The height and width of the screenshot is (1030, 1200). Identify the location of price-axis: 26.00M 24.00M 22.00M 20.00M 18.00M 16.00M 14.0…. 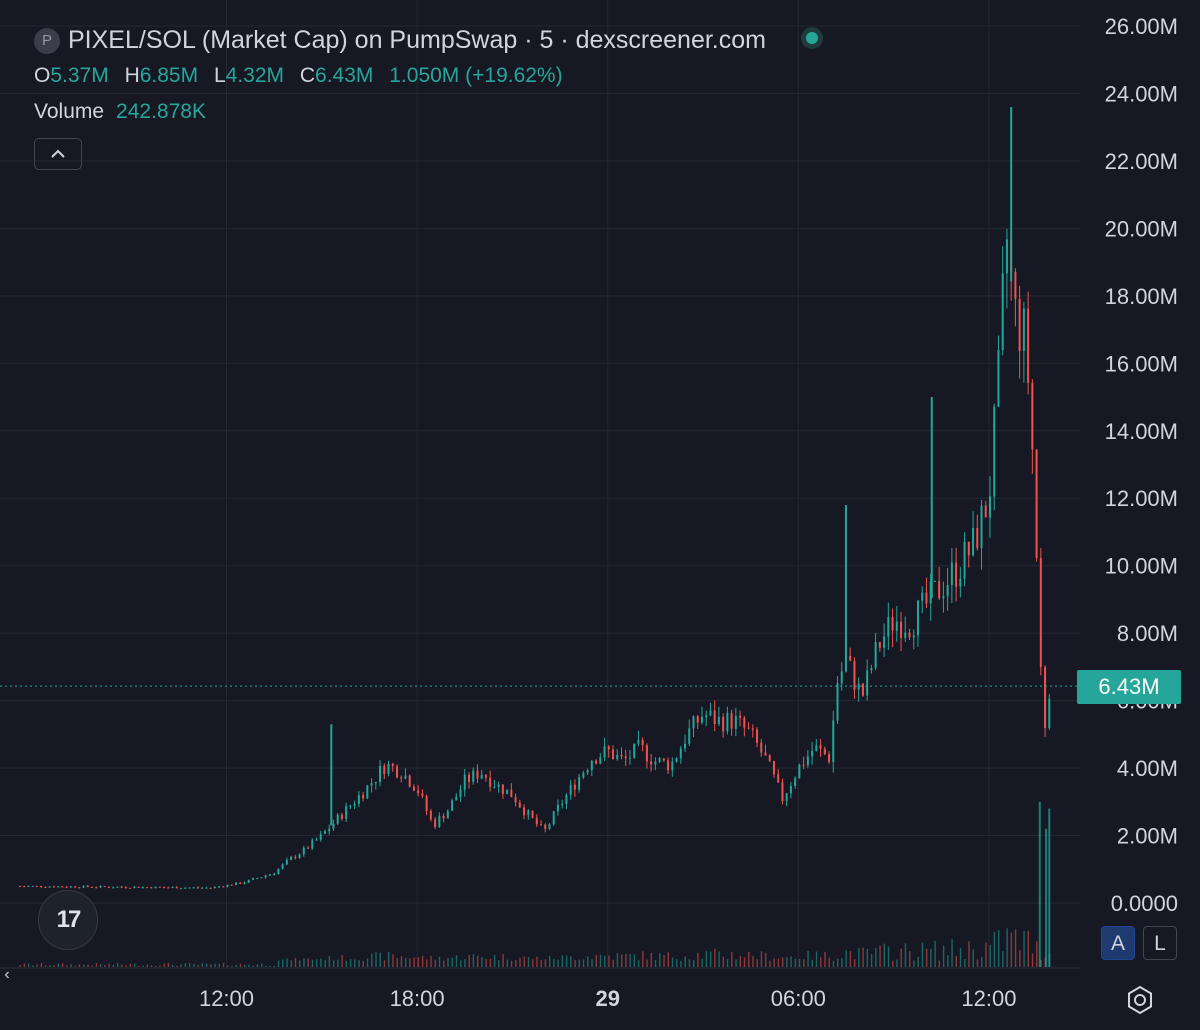
(1141, 465).